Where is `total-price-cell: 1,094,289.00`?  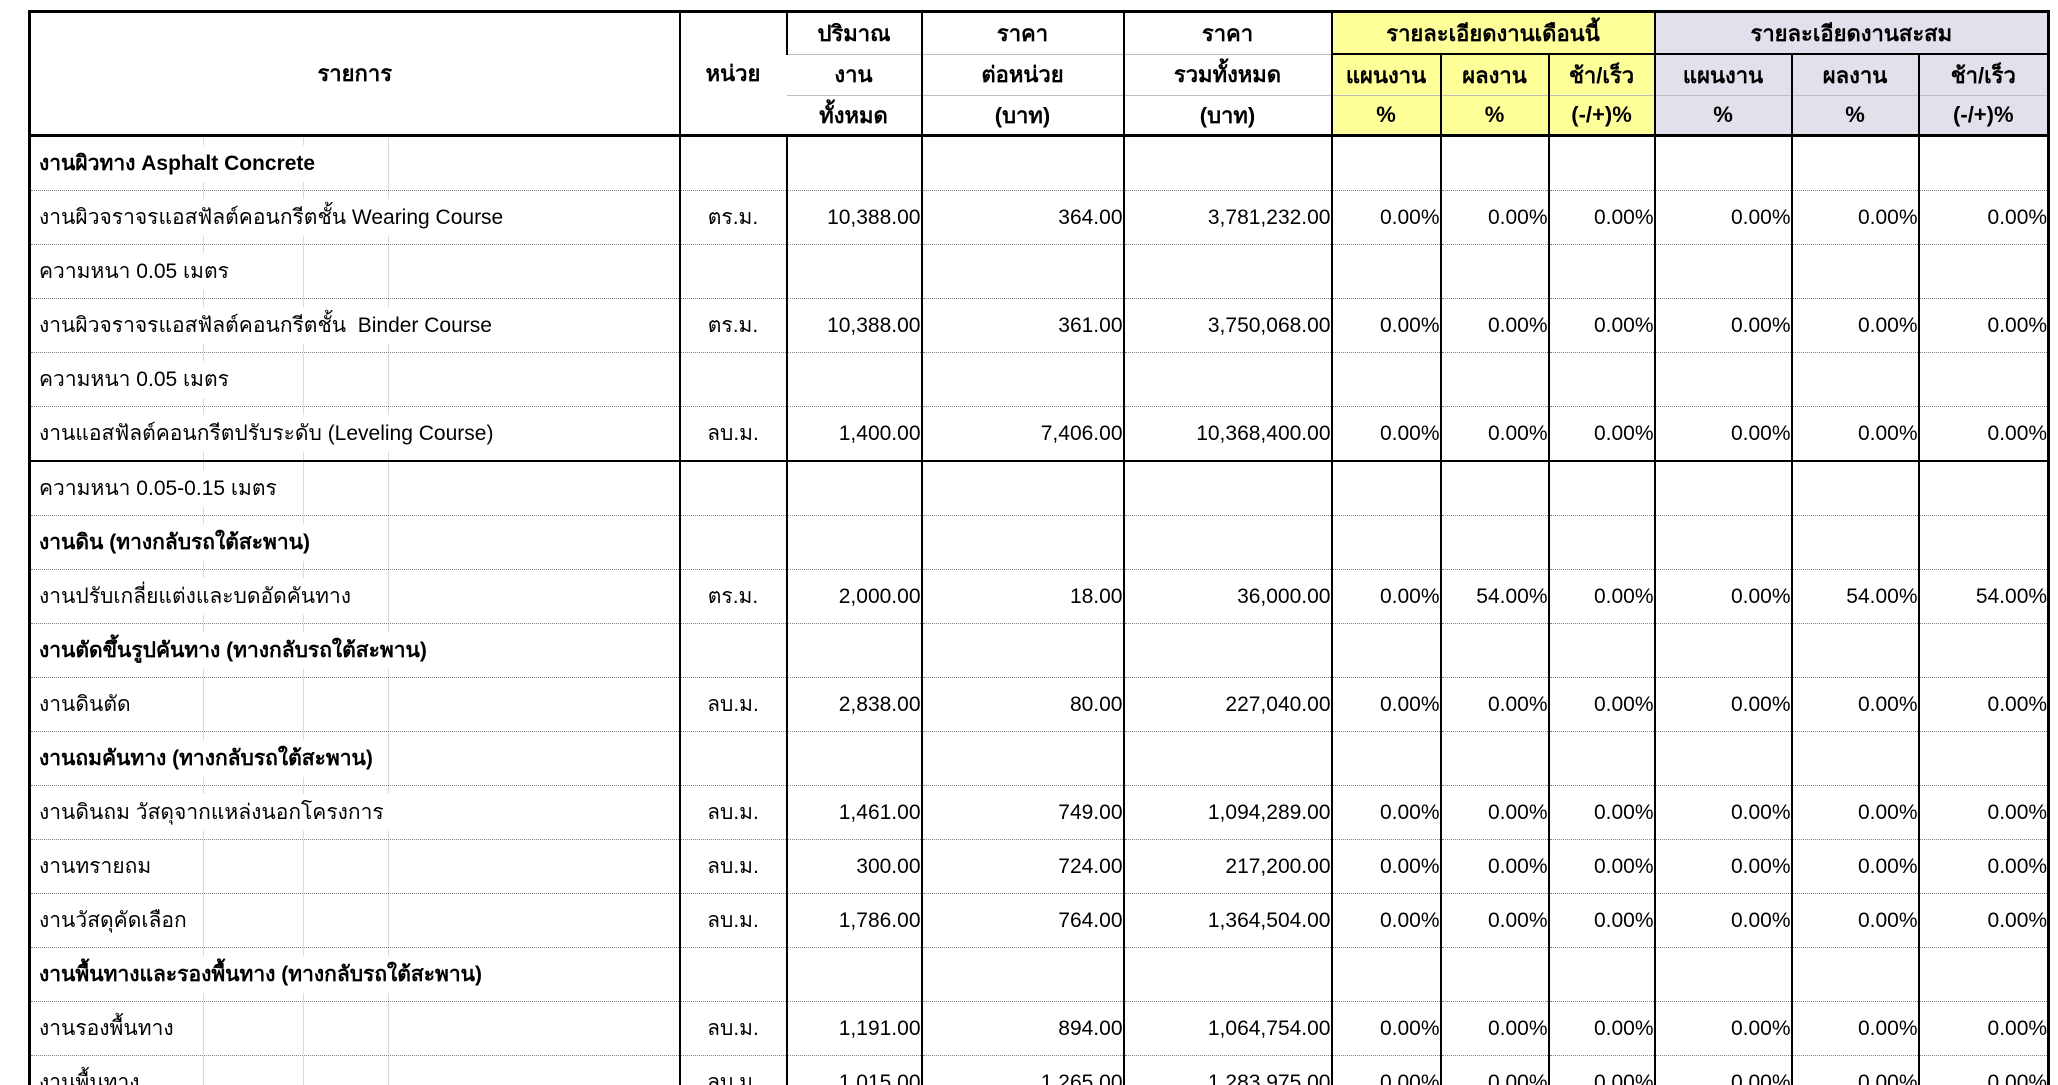
total-price-cell: 1,094,289.00 is located at coordinates (1227, 812).